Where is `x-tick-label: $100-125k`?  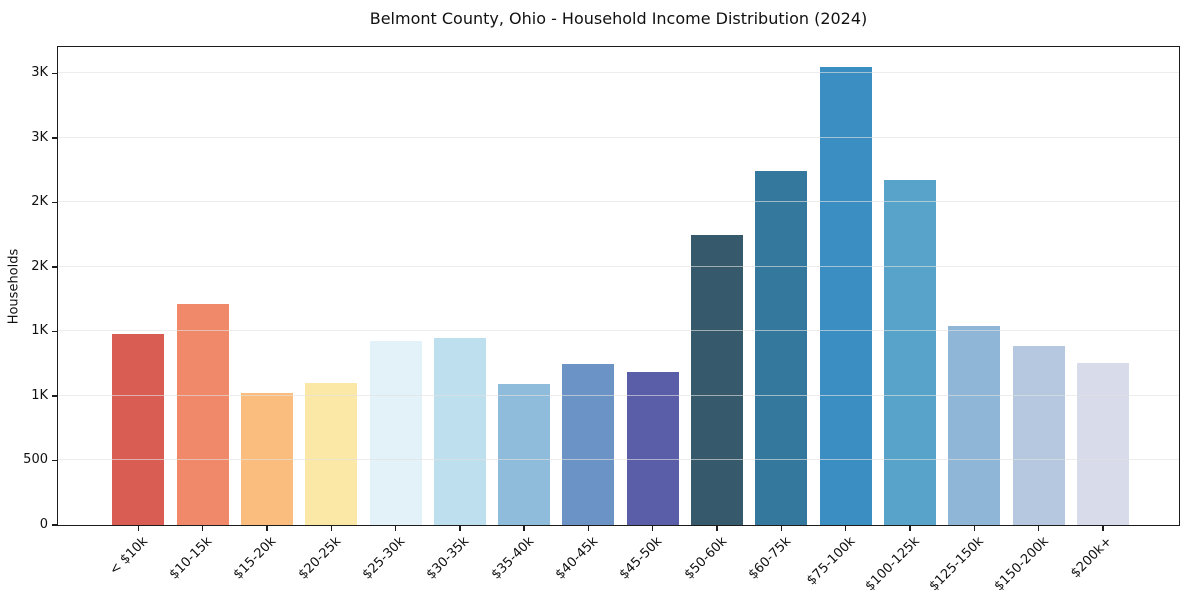
x-tick-label: $100-125k is located at coordinates (892, 562).